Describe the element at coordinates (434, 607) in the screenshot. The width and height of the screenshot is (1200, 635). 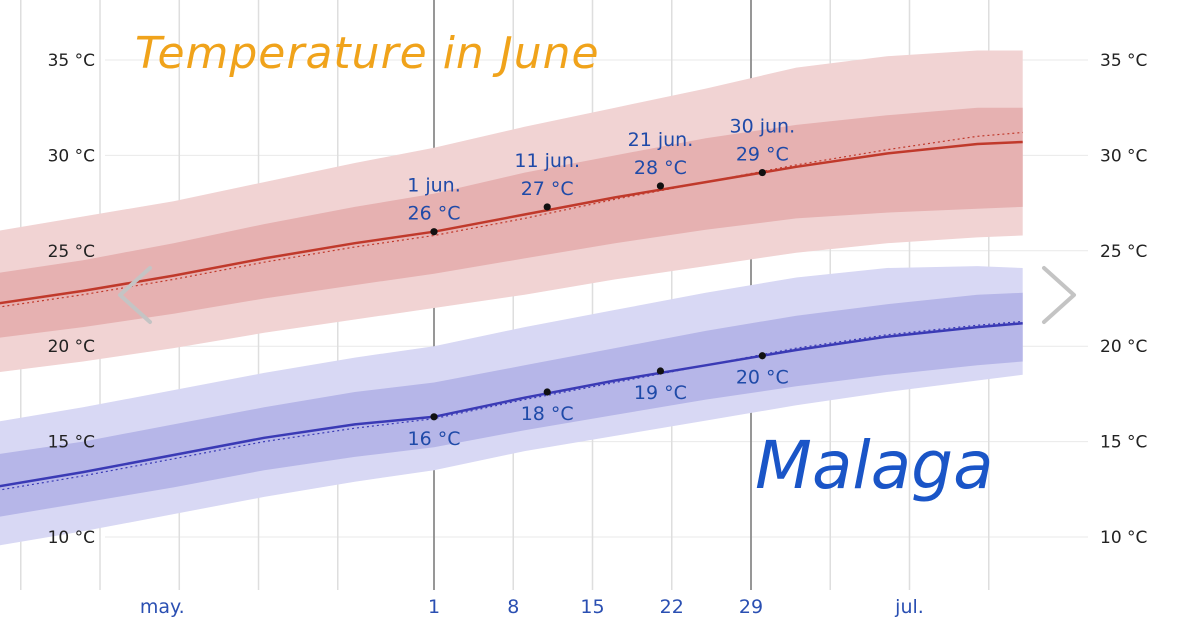
I see `x-tick-label: 1` at that location.